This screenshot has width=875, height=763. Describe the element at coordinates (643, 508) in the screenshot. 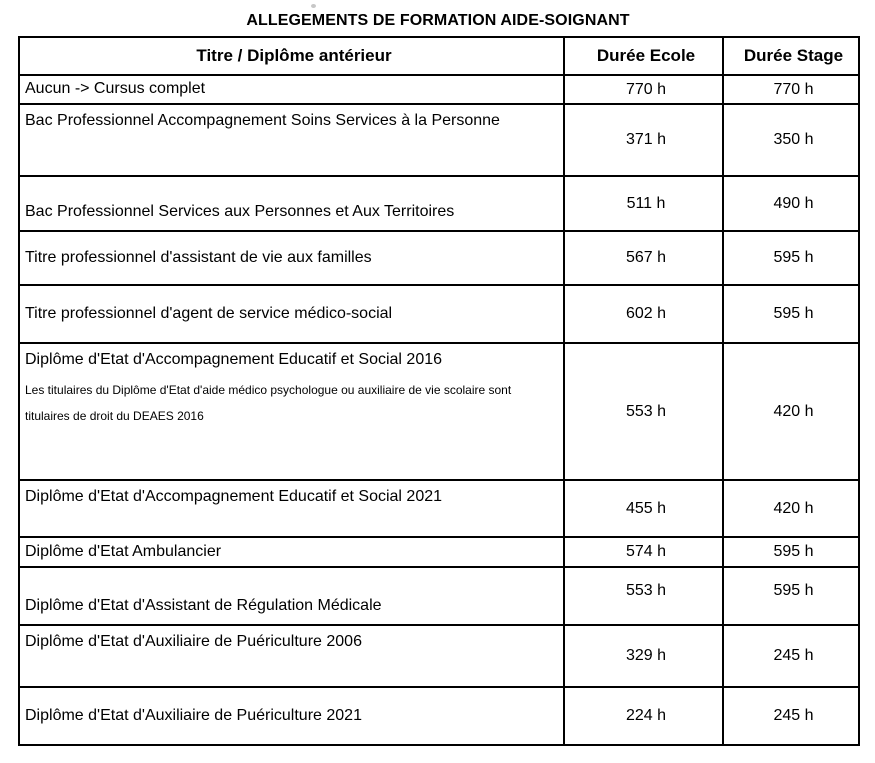

I see `cell-duree-ecole: 455 h` at that location.